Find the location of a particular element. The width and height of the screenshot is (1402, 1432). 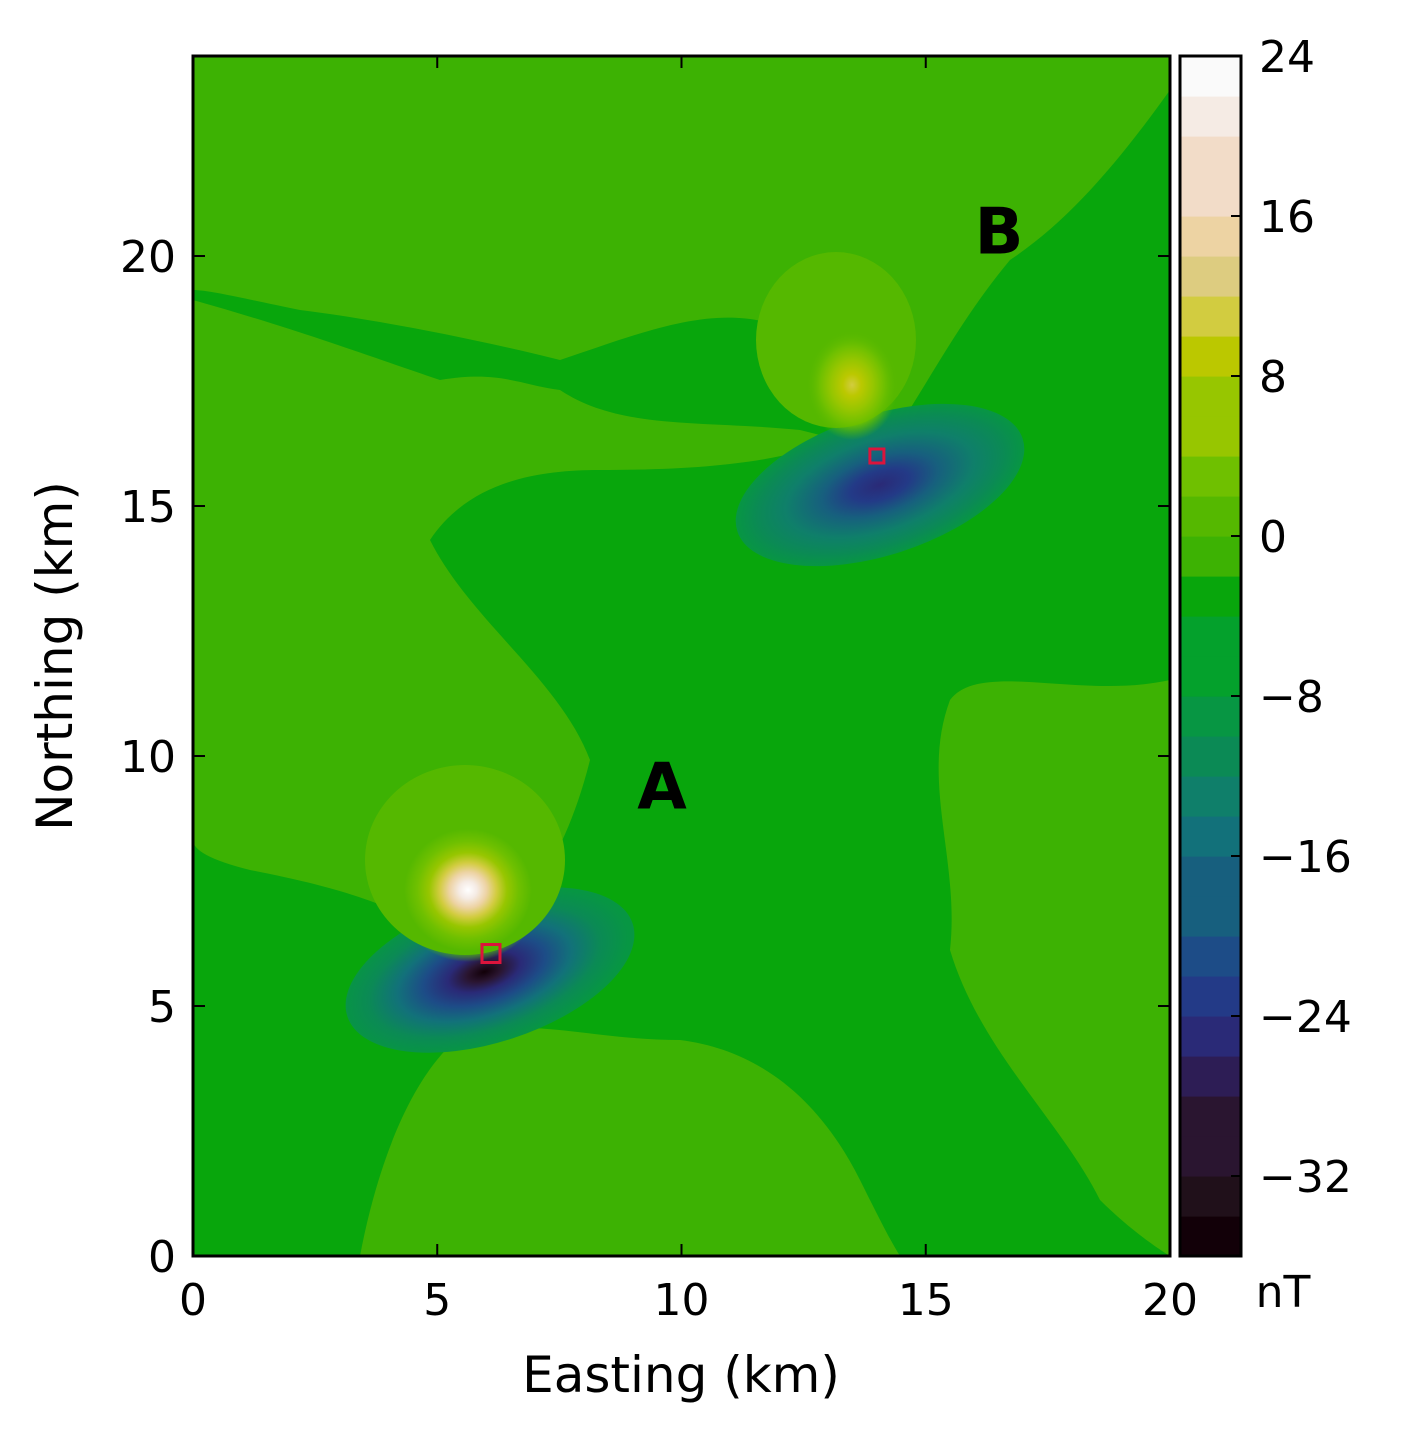

y-tick-label: 10 is located at coordinates (148, 757).